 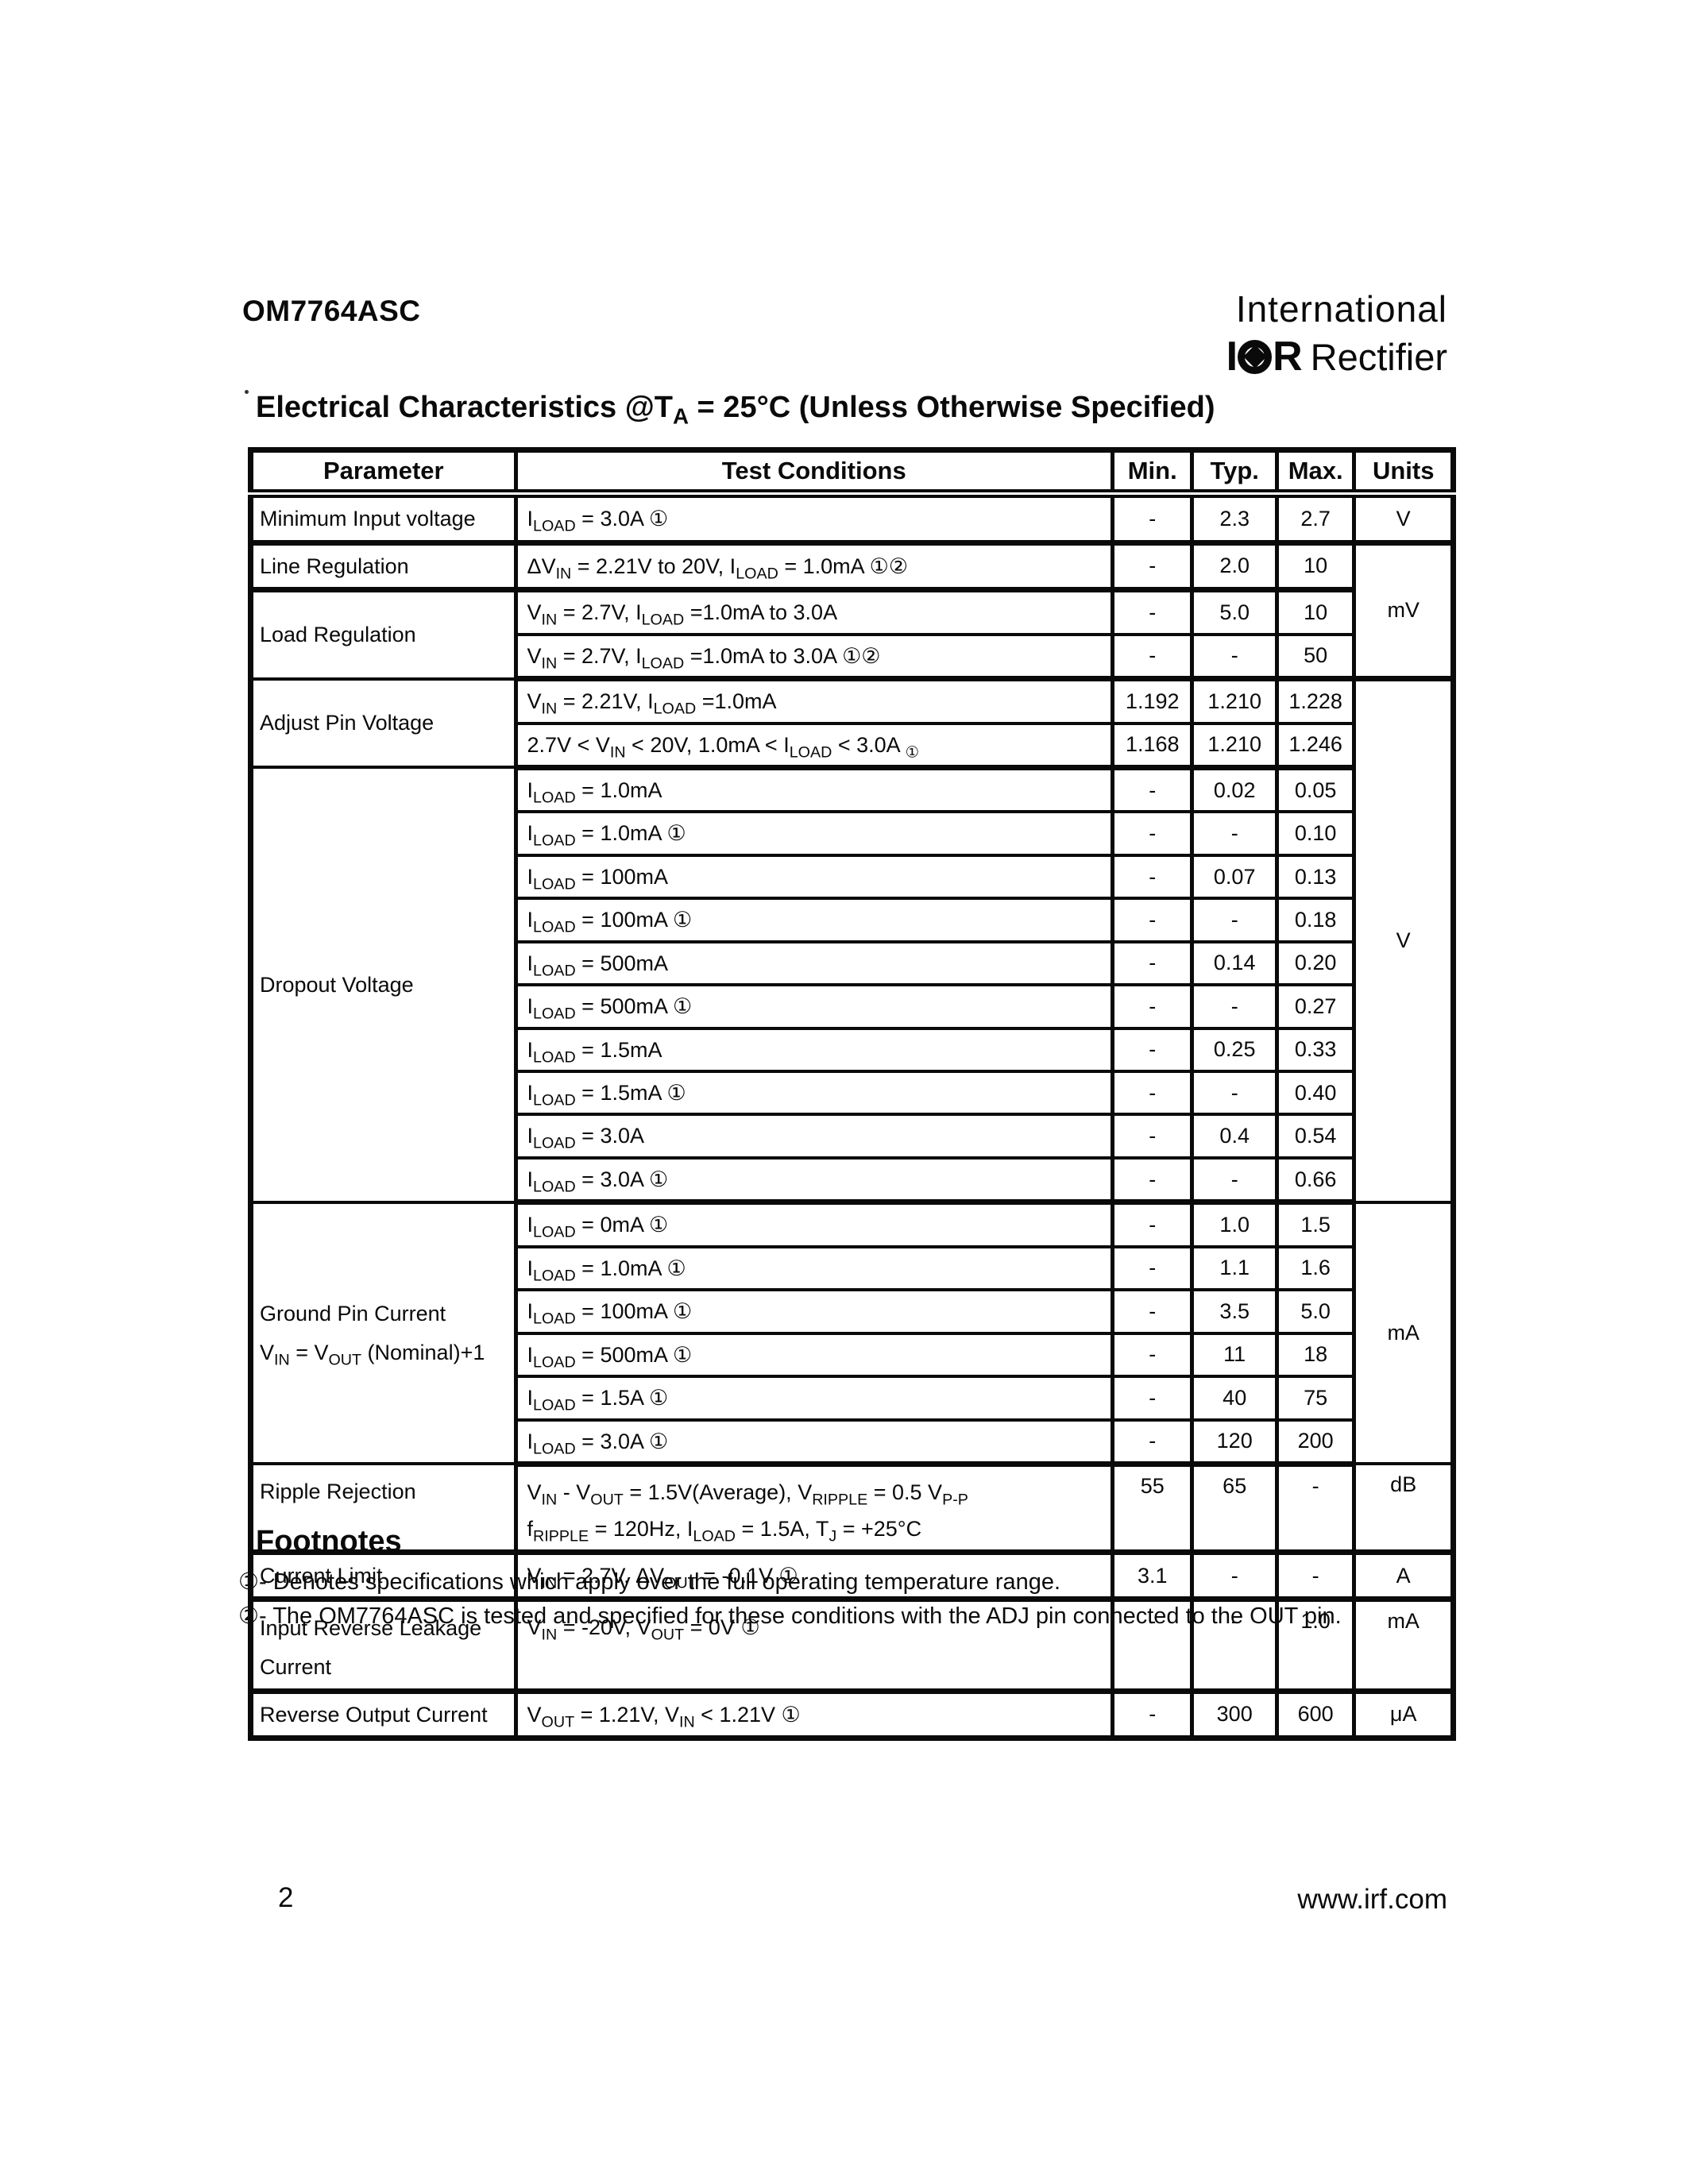 What do you see at coordinates (1234, 1355) in the screenshot?
I see `typ-value-cell: 11` at bounding box center [1234, 1355].